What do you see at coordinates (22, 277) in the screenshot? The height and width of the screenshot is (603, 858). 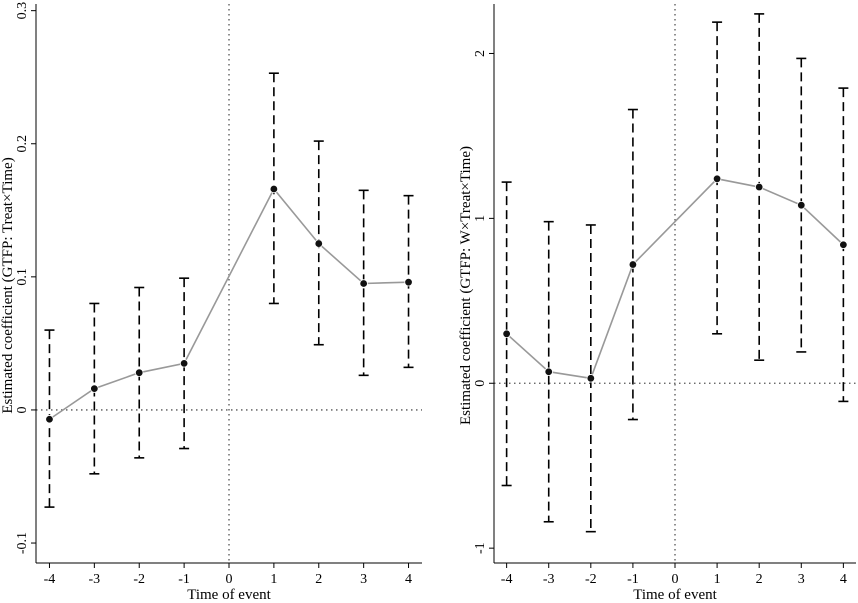 I see `y-tick-label: 0.1` at bounding box center [22, 277].